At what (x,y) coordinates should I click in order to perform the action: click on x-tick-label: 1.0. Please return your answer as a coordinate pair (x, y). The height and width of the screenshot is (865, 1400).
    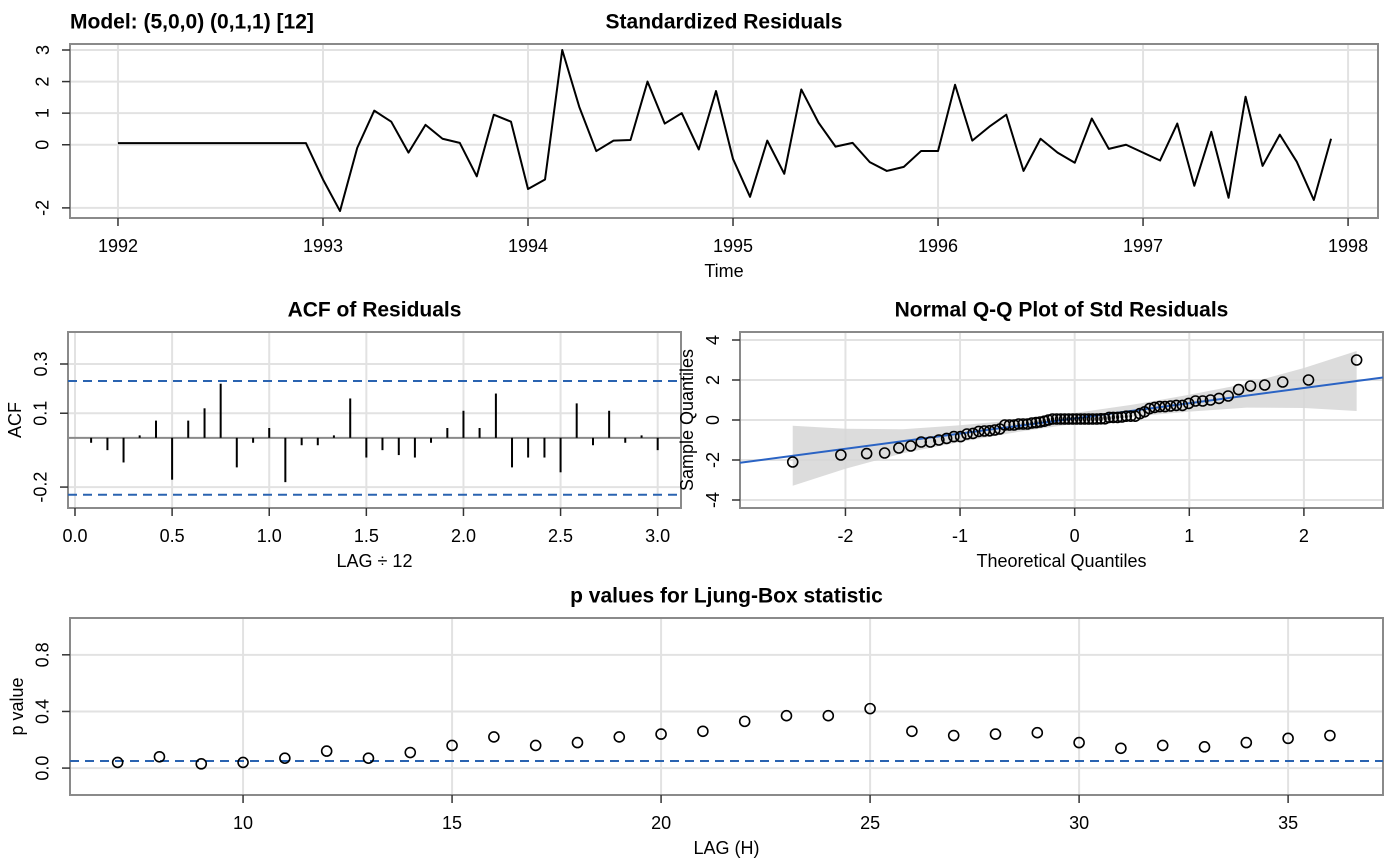
    Looking at the image, I should click on (269, 536).